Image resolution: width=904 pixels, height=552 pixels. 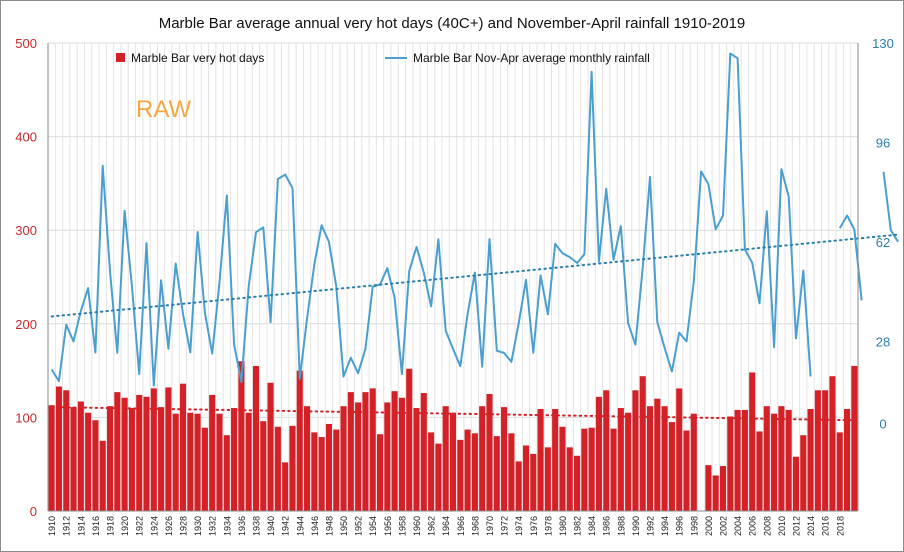 I want to click on x-axis-tick-label: 1986, so click(x=607, y=526).